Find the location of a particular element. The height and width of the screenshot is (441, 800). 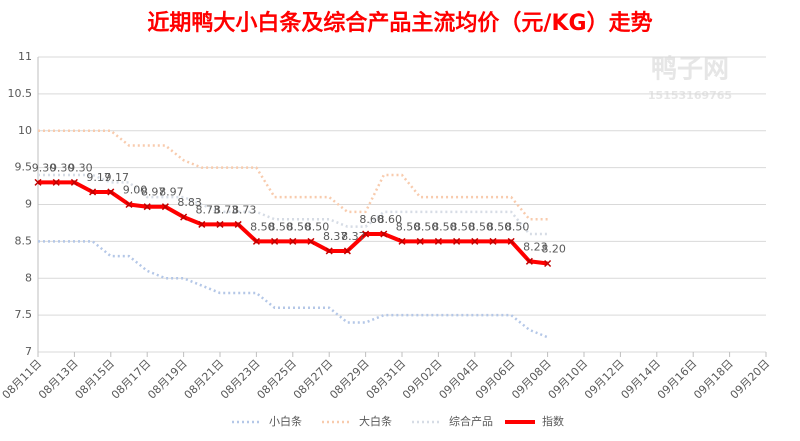

y-tick-label: 11 is located at coordinates (25, 56).